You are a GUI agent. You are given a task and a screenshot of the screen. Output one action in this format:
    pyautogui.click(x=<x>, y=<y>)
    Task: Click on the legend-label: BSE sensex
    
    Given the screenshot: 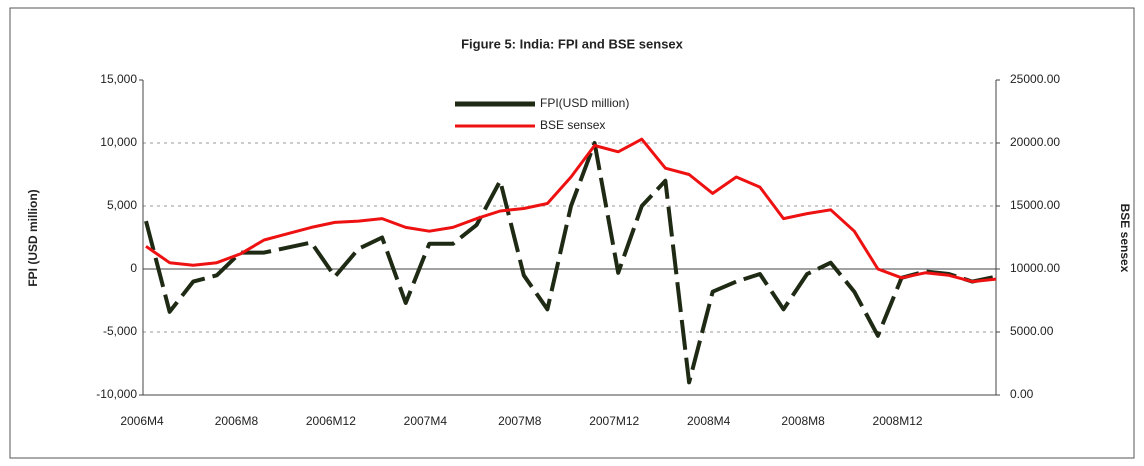 What is the action you would take?
    pyautogui.click(x=572, y=125)
    